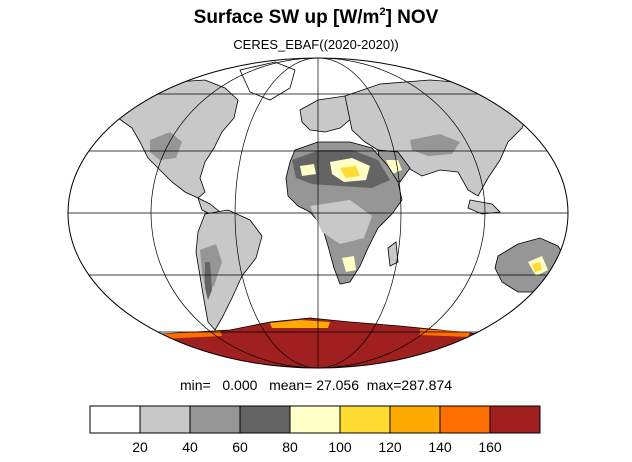  What do you see at coordinates (338, 385) in the screenshot?
I see `mean-value: 27.056` at bounding box center [338, 385].